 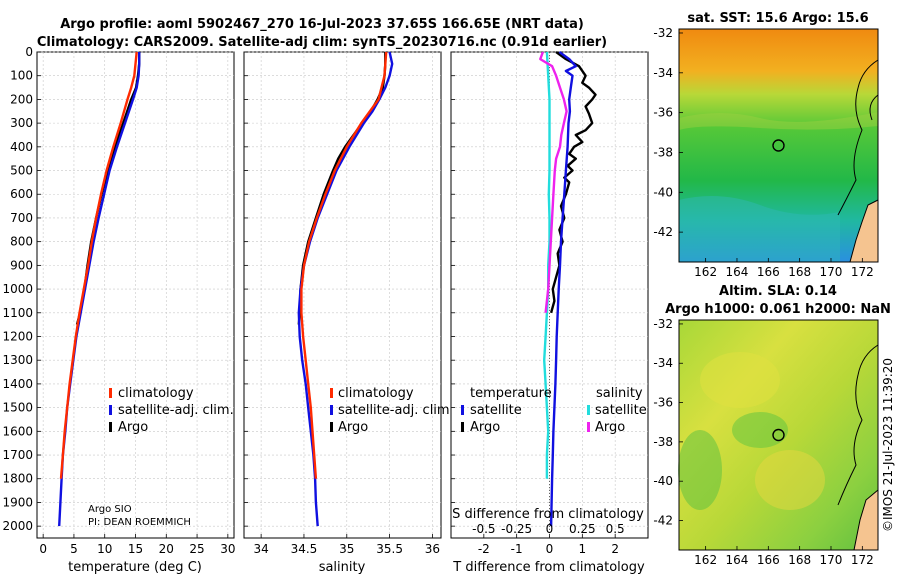 What do you see at coordinates (517, 549) in the screenshot?
I see `x-tick-label: -1` at bounding box center [517, 549].